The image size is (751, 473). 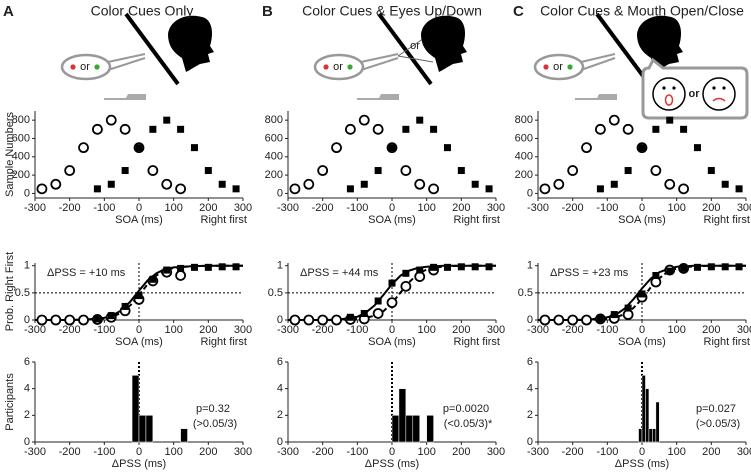 What do you see at coordinates (468, 424) in the screenshot?
I see `annotation: (<0.05/3)*` at bounding box center [468, 424].